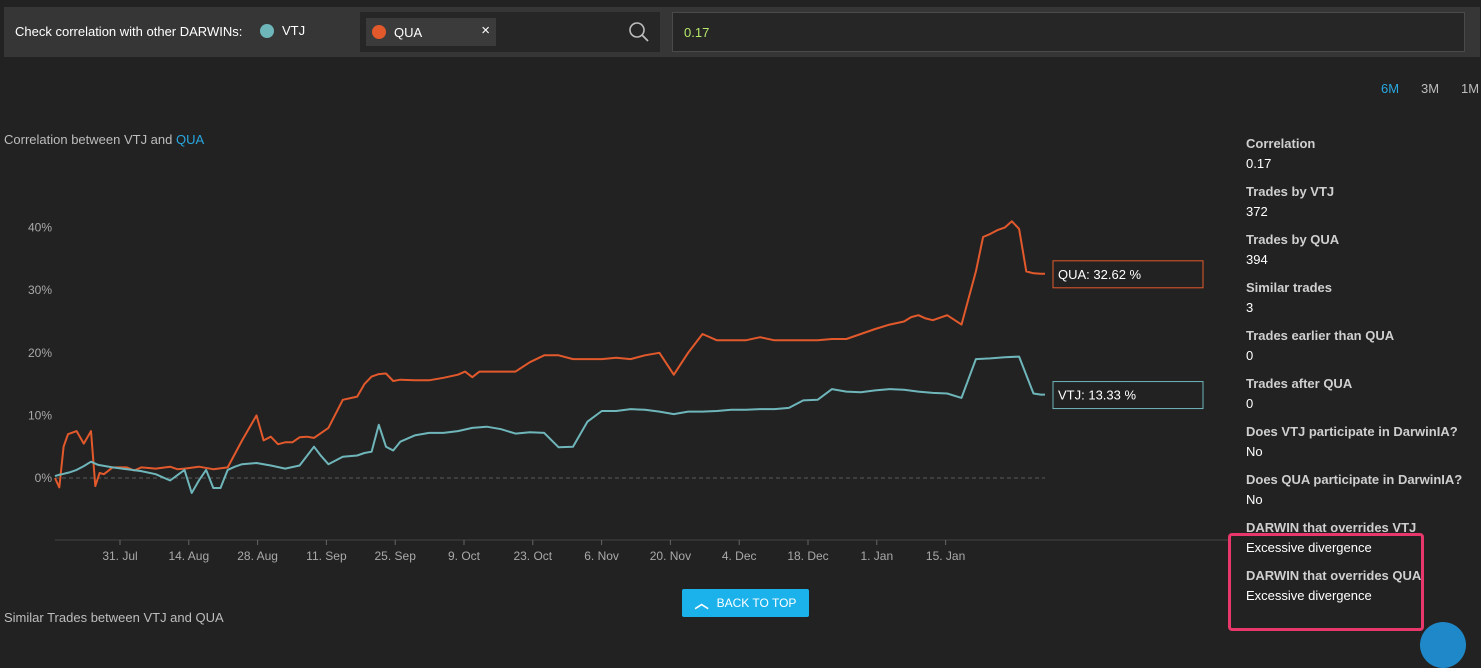 The image size is (1481, 668). I want to click on tooltip-label-vtj: VTJ: 13.33 %, so click(1097, 395).